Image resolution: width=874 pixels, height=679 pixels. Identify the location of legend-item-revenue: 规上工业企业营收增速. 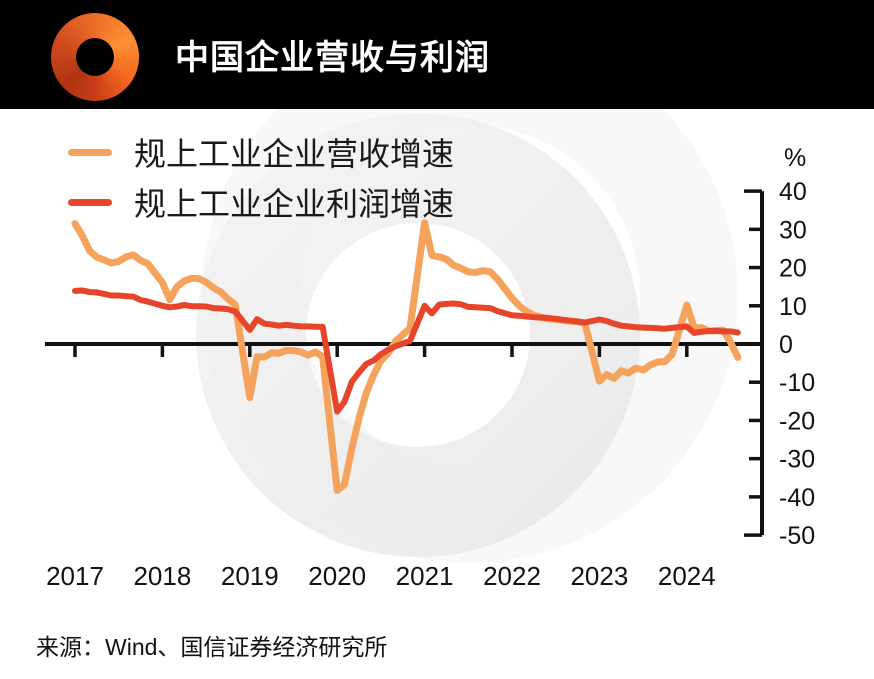
(261, 152).